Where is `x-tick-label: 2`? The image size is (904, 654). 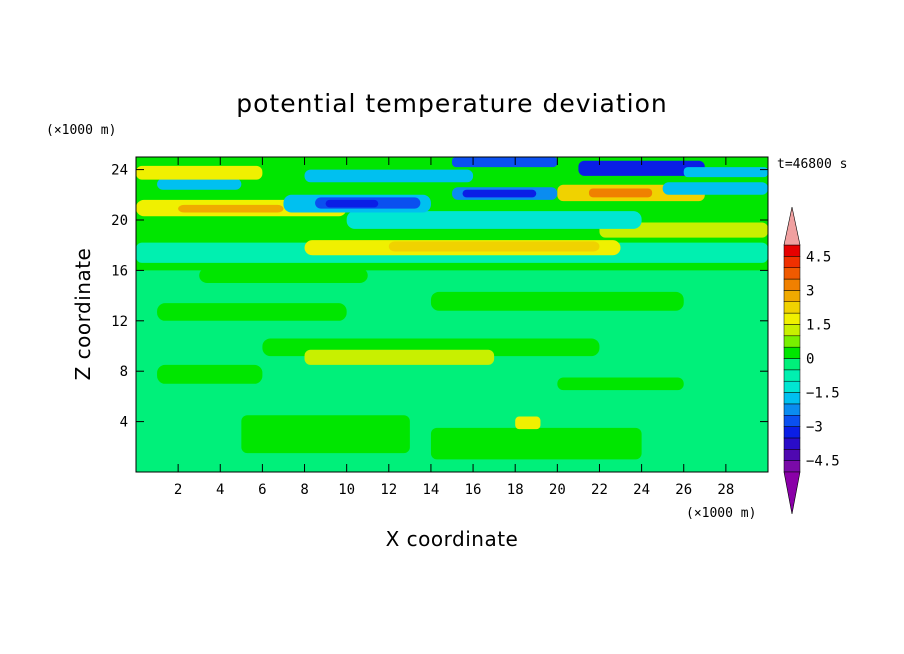
x-tick-label: 2 is located at coordinates (178, 490).